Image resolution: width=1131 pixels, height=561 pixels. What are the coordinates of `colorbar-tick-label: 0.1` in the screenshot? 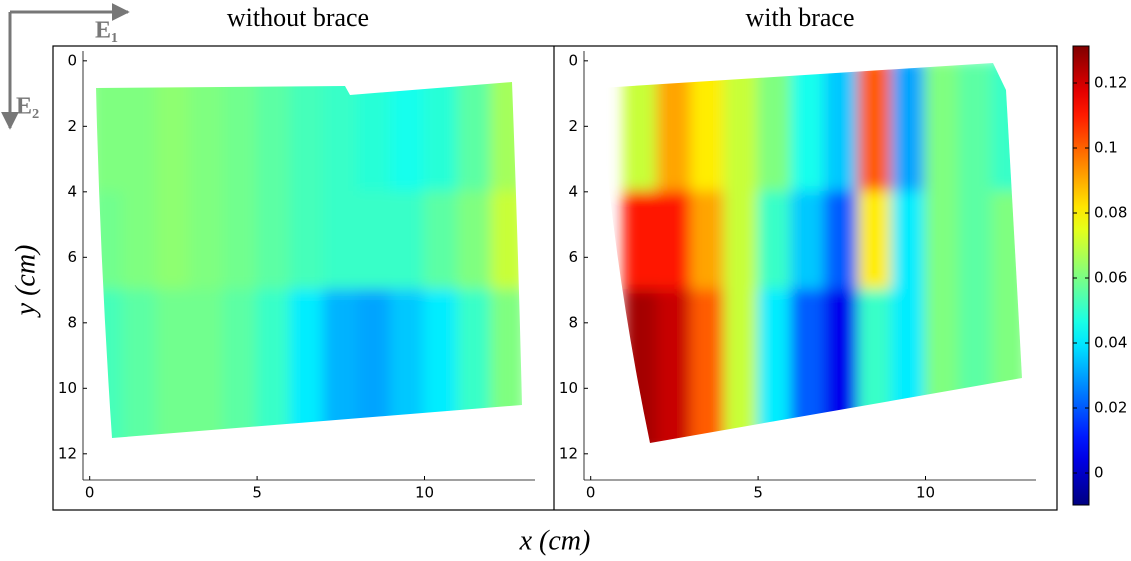 It's located at (1106, 148).